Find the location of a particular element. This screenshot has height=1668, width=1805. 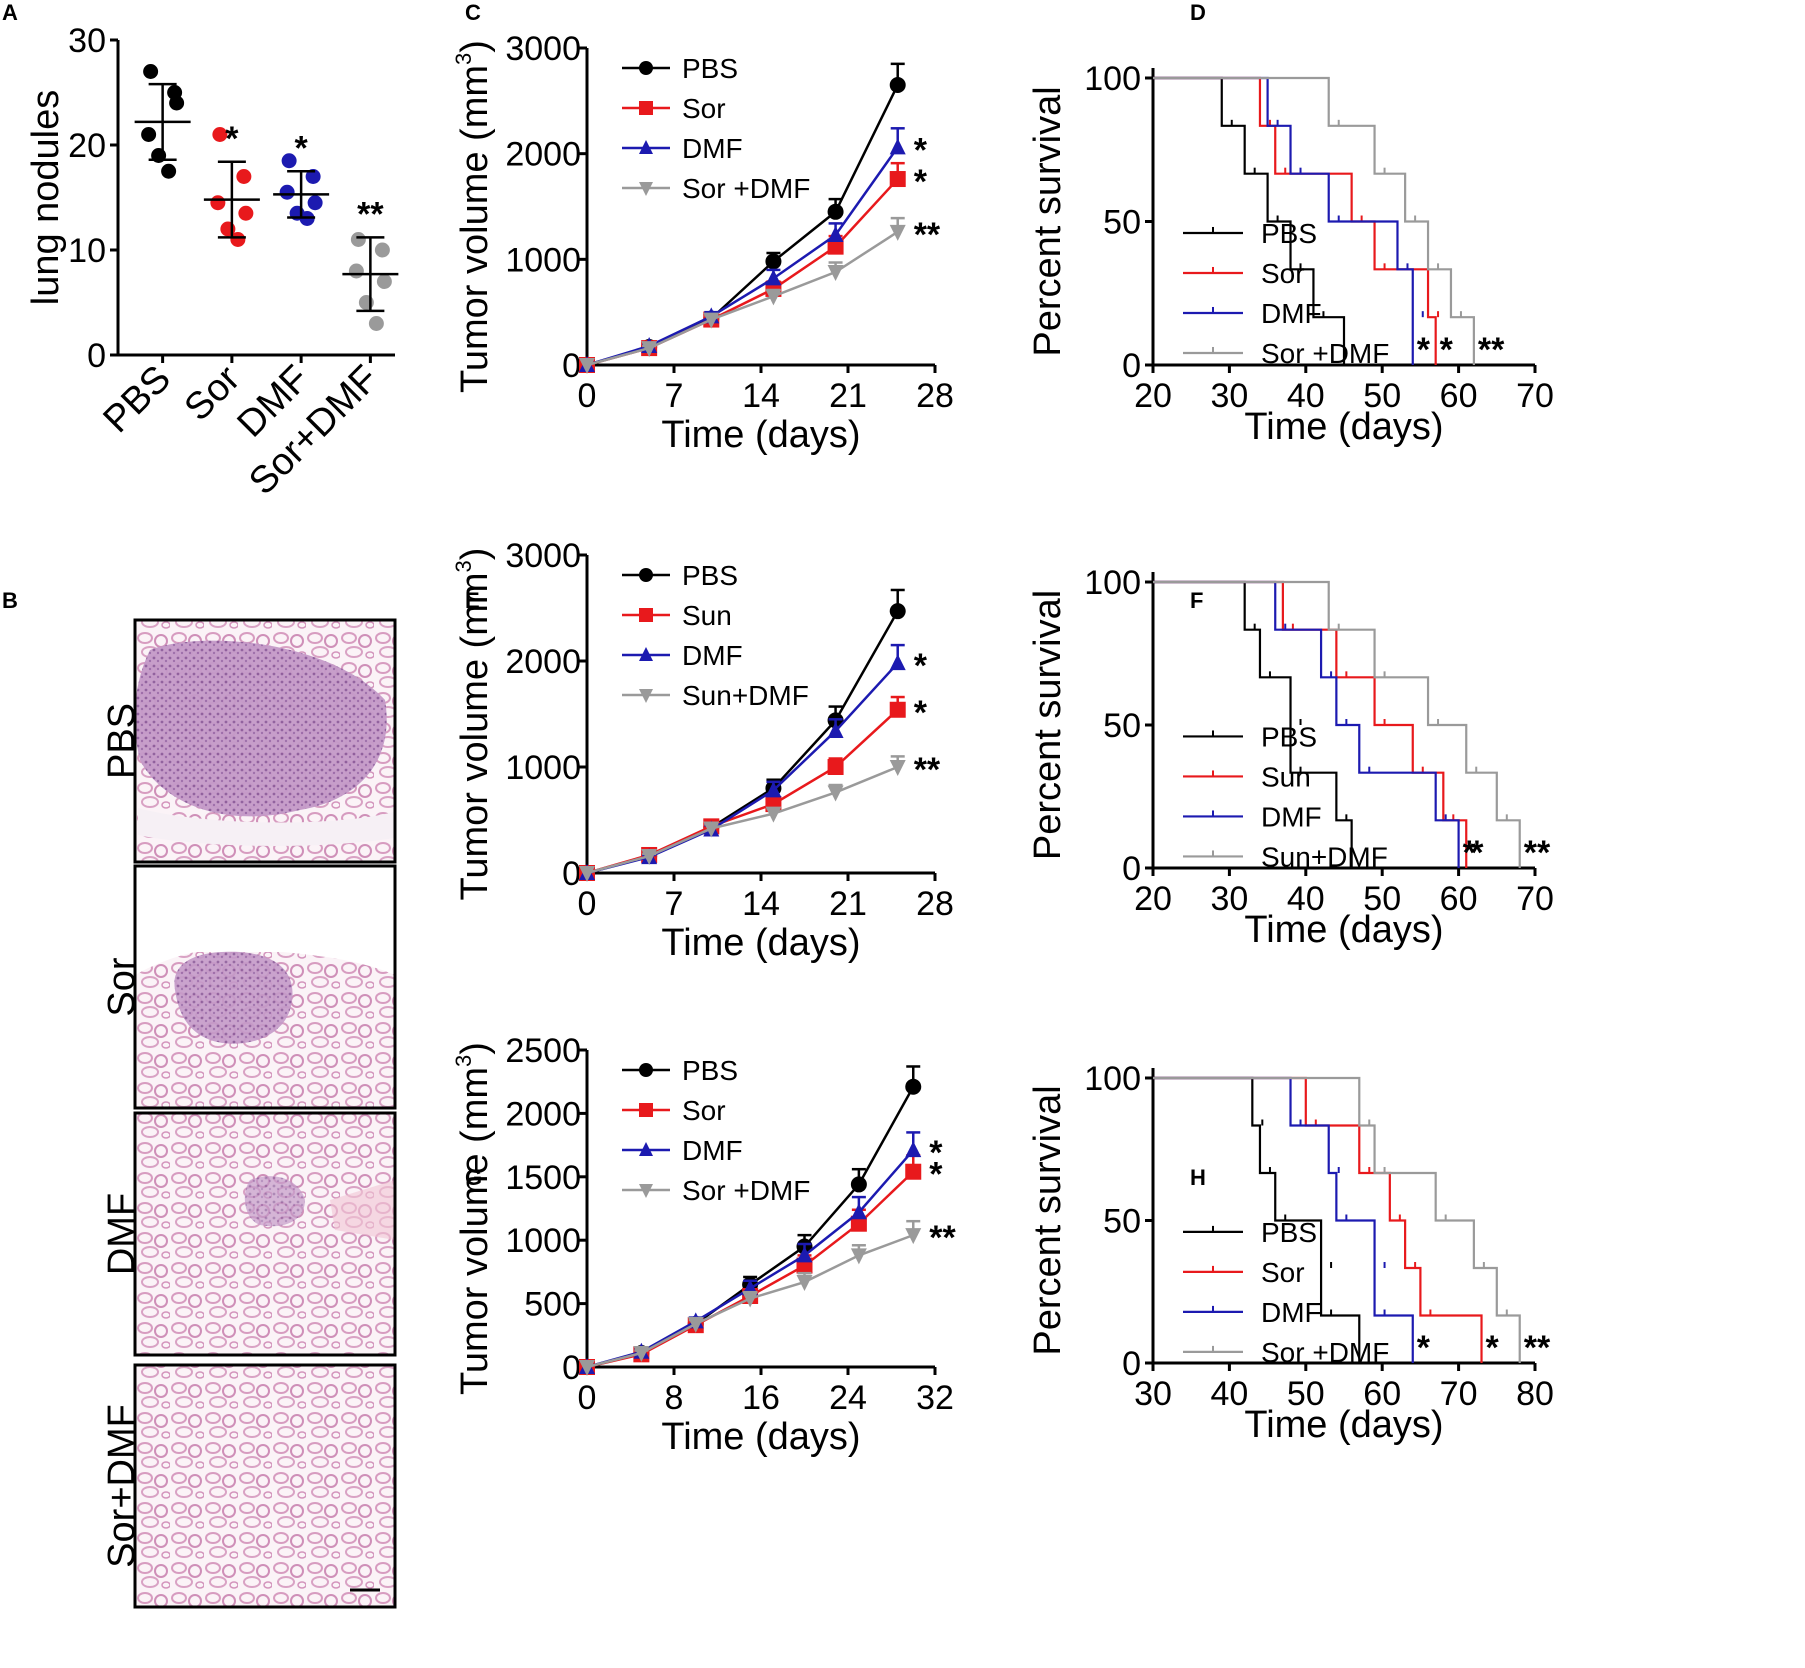

x-tick-label: 16 is located at coordinates (761, 1398).